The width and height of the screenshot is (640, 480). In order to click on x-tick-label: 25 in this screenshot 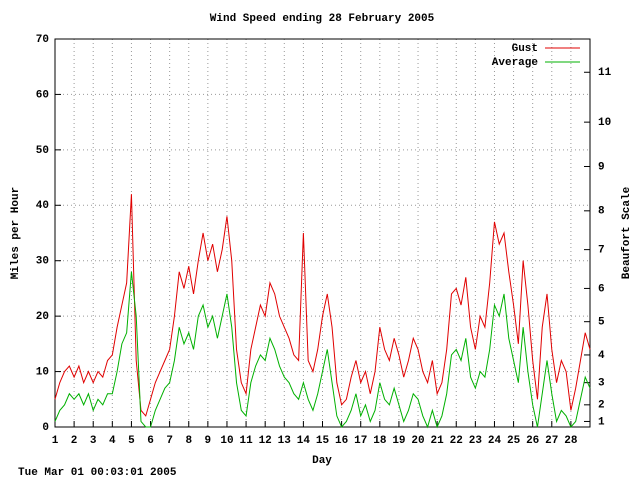, I will do `click(514, 441)`.